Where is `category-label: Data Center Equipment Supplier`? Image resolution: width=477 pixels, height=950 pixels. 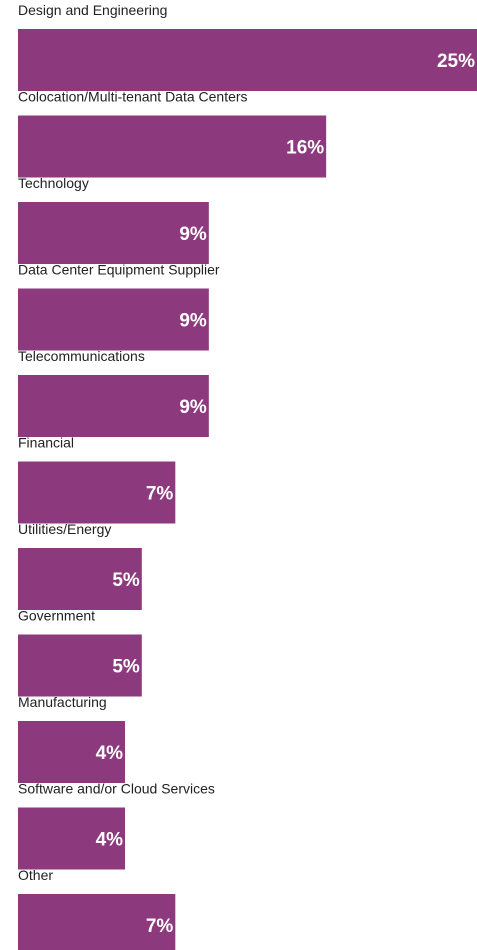
category-label: Data Center Equipment Supplier is located at coordinates (119, 270).